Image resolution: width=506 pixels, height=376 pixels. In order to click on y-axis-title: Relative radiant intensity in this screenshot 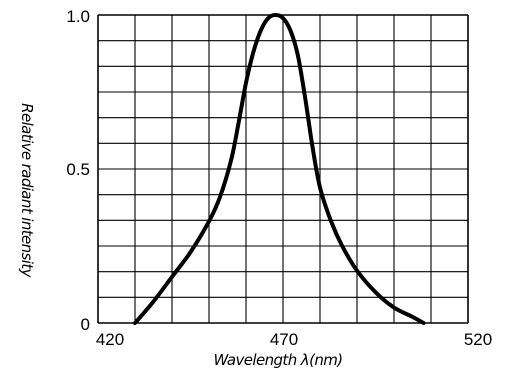, I will do `click(27, 190)`.